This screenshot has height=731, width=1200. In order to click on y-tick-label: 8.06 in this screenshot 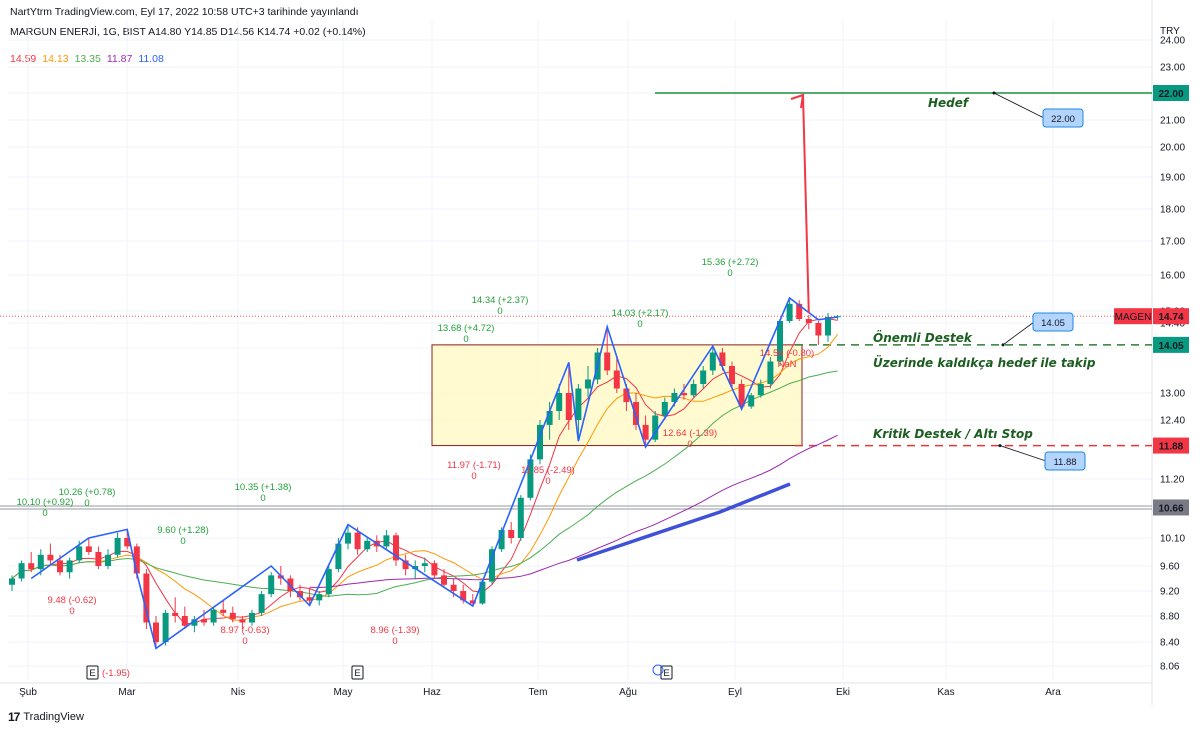, I will do `click(1170, 667)`.